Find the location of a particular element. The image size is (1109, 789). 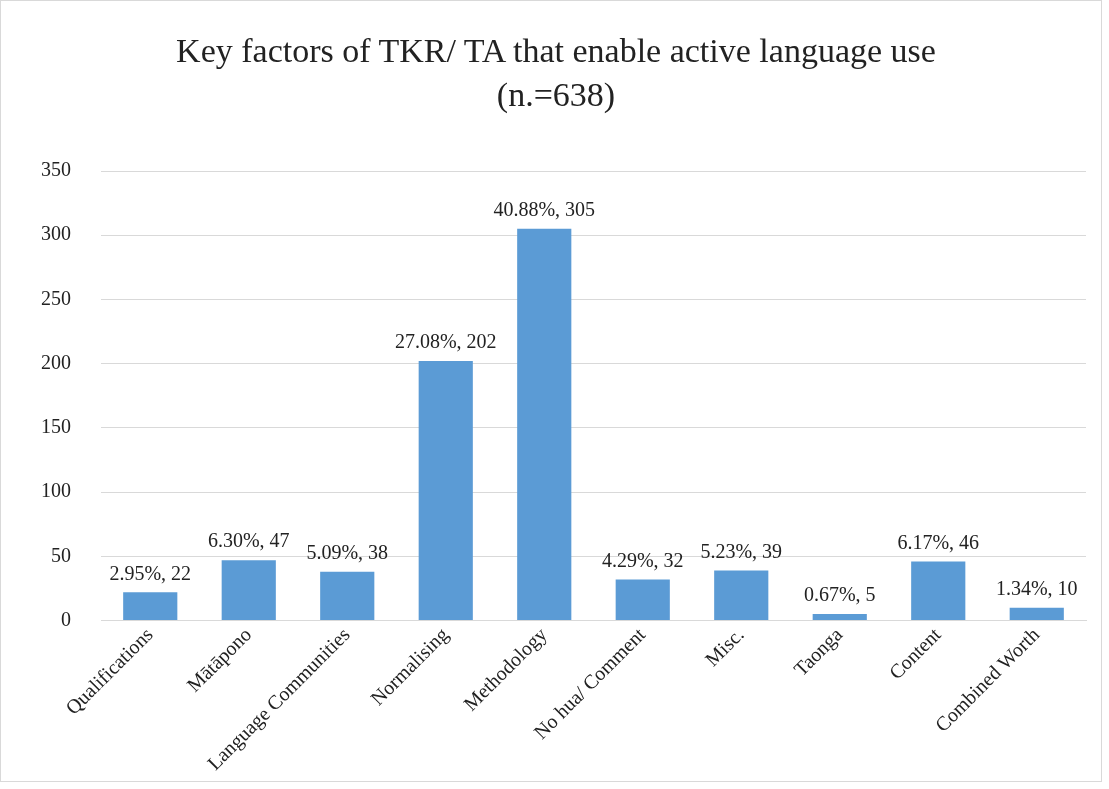

y-tick-label: 150 is located at coordinates (56, 426).